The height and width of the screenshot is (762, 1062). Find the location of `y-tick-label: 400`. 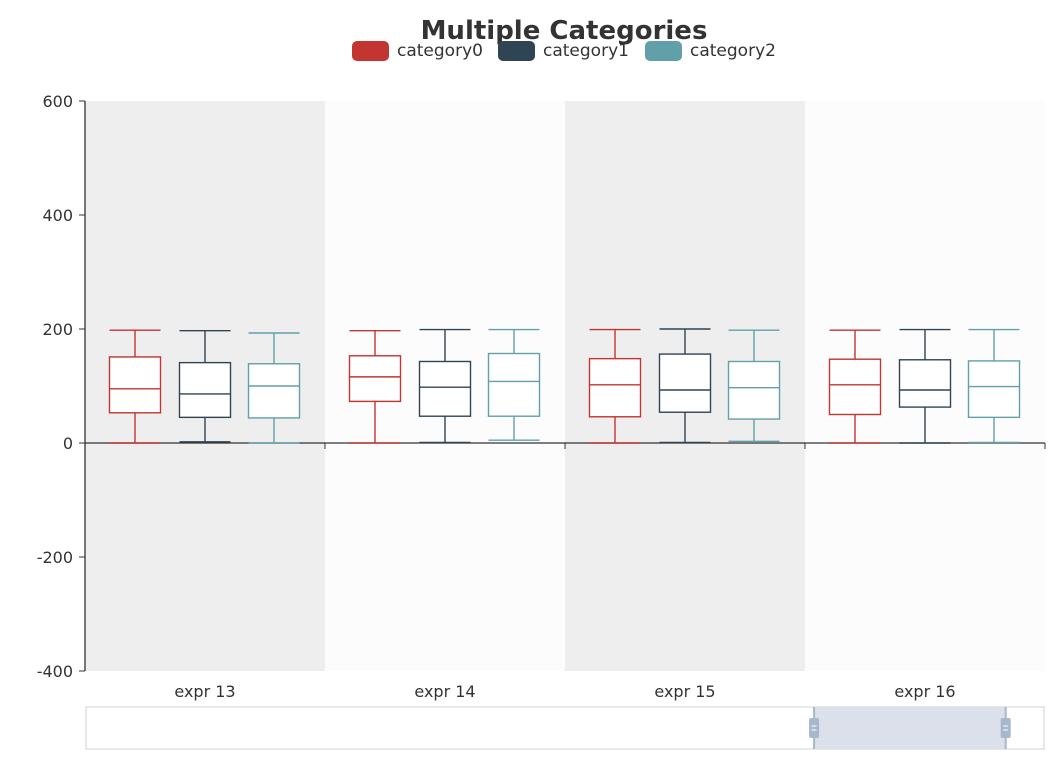

y-tick-label: 400 is located at coordinates (57, 215).